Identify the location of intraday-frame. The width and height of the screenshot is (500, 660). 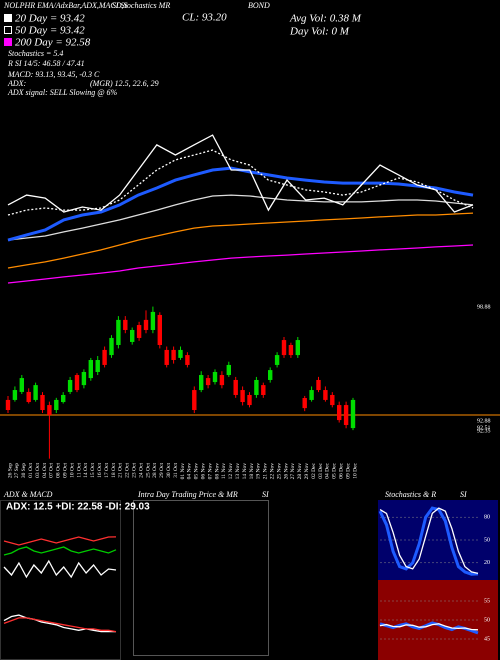
(201, 578).